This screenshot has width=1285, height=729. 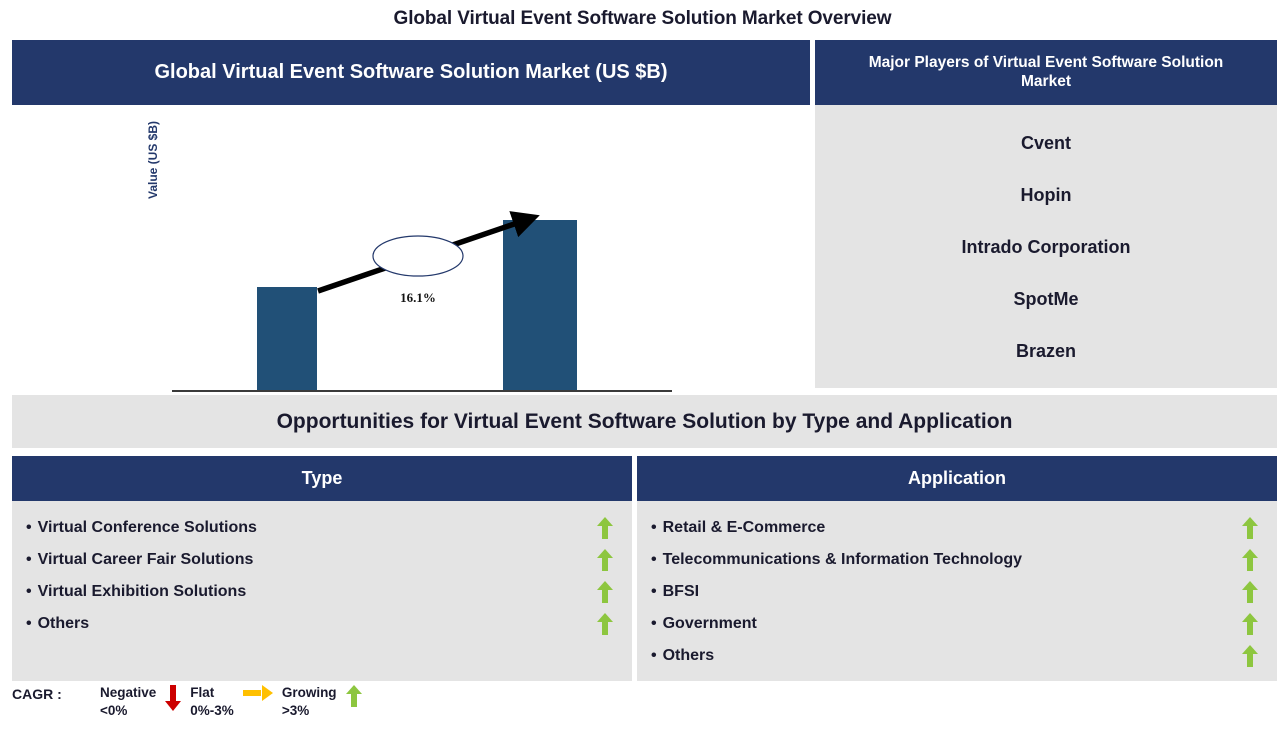 I want to click on cagr-value-label: 16.1%, so click(x=418, y=297).